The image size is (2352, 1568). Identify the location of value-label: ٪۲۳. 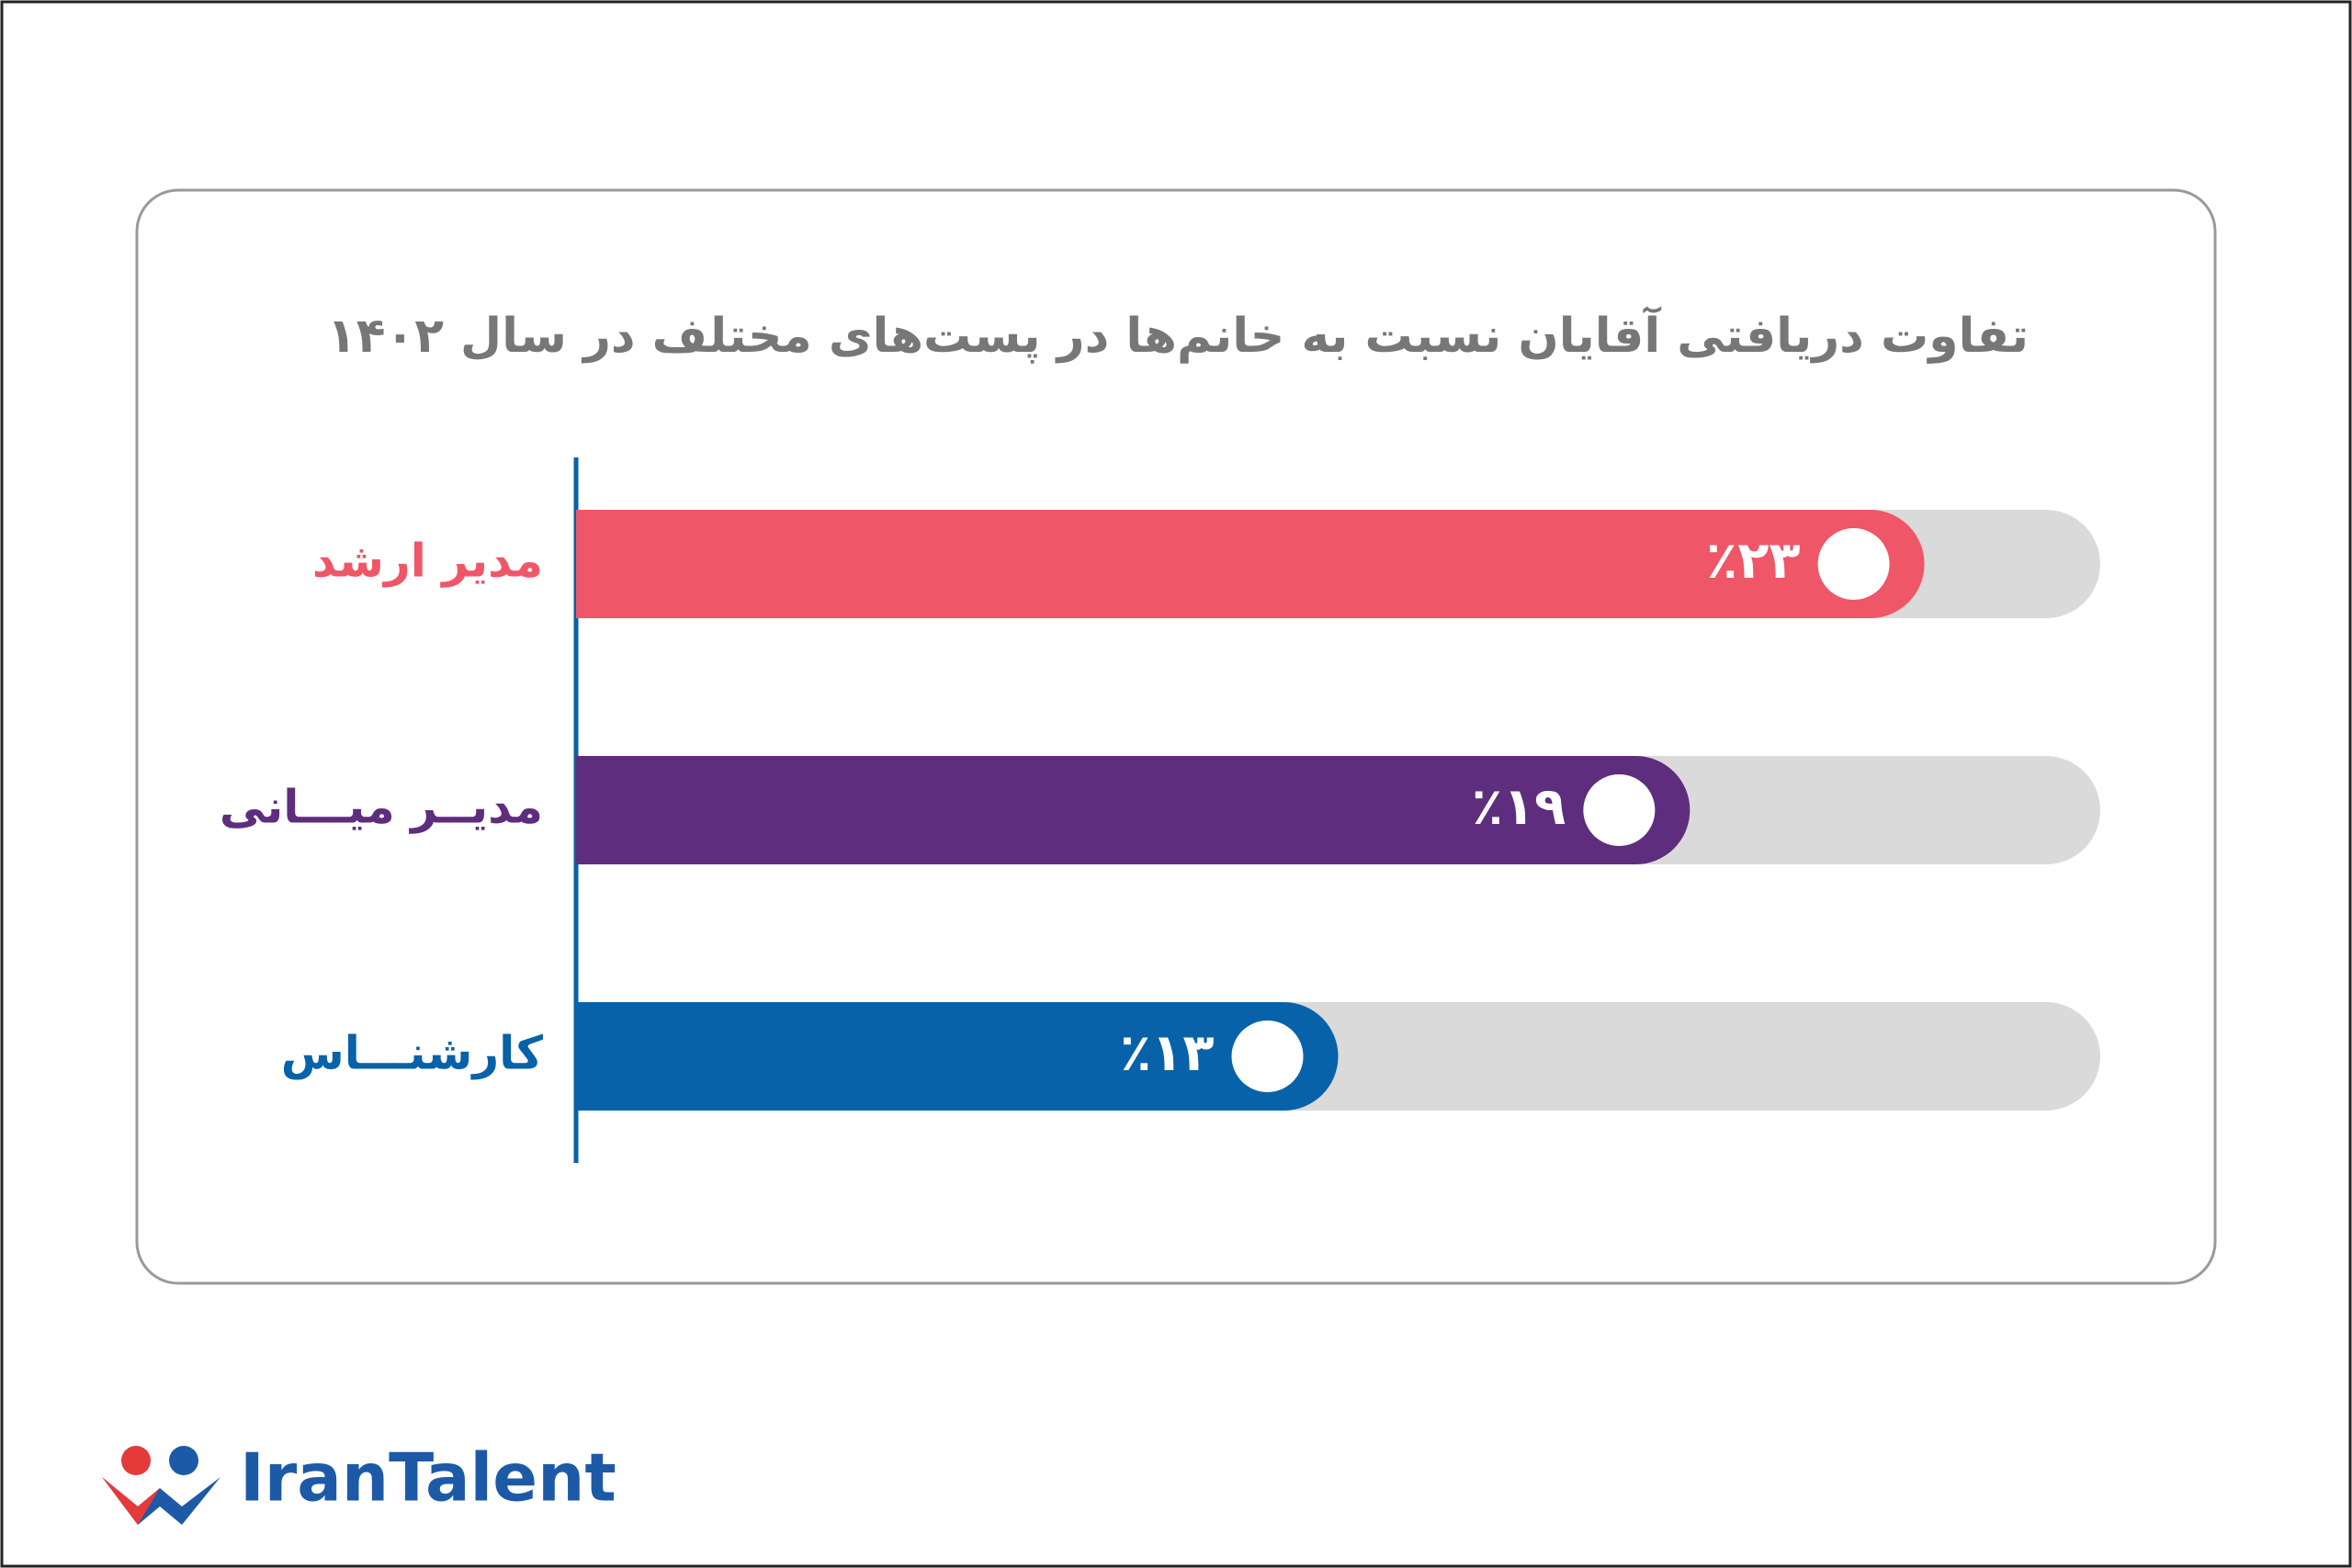
(1753, 561).